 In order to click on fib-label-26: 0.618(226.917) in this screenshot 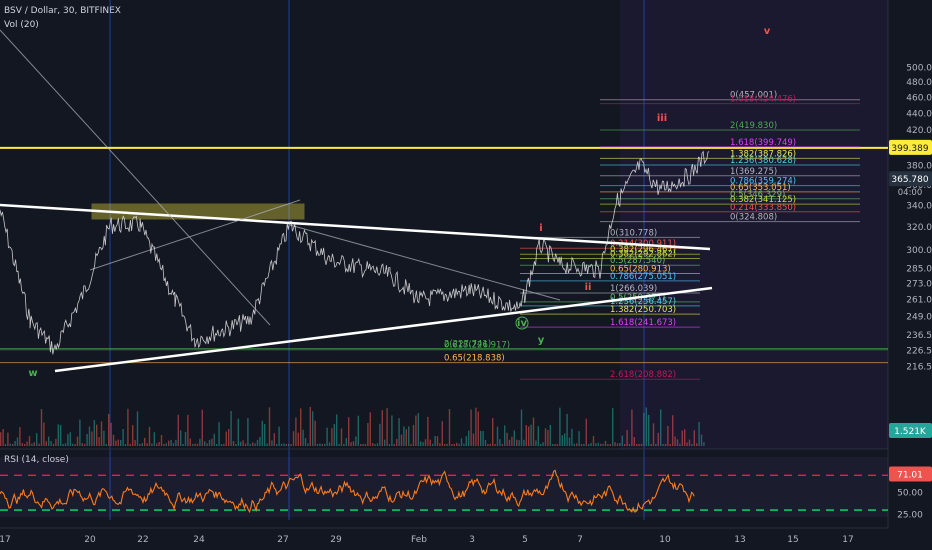, I will do `click(477, 346)`.